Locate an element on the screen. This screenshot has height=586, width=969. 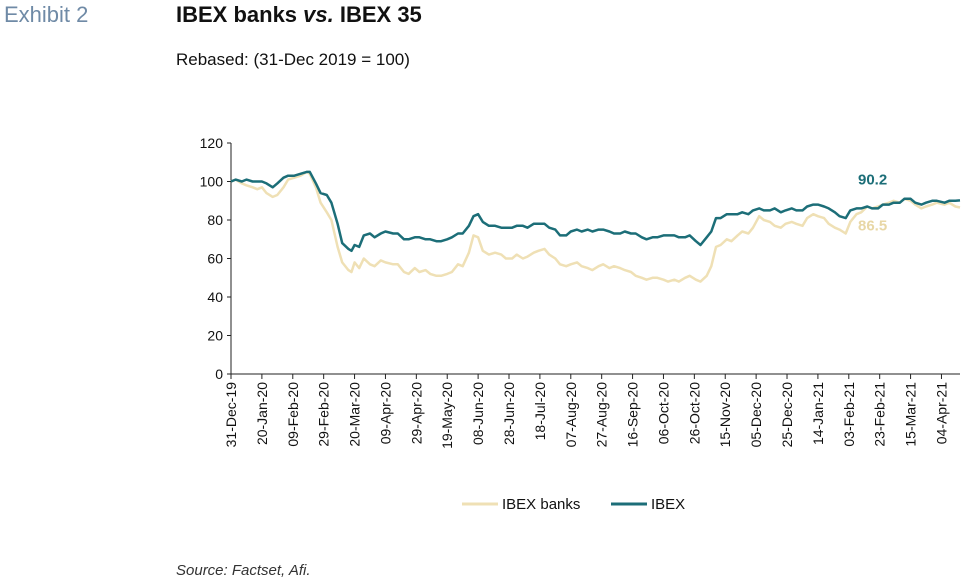
end-label-ibex-banks: 86.5 is located at coordinates (872, 226).